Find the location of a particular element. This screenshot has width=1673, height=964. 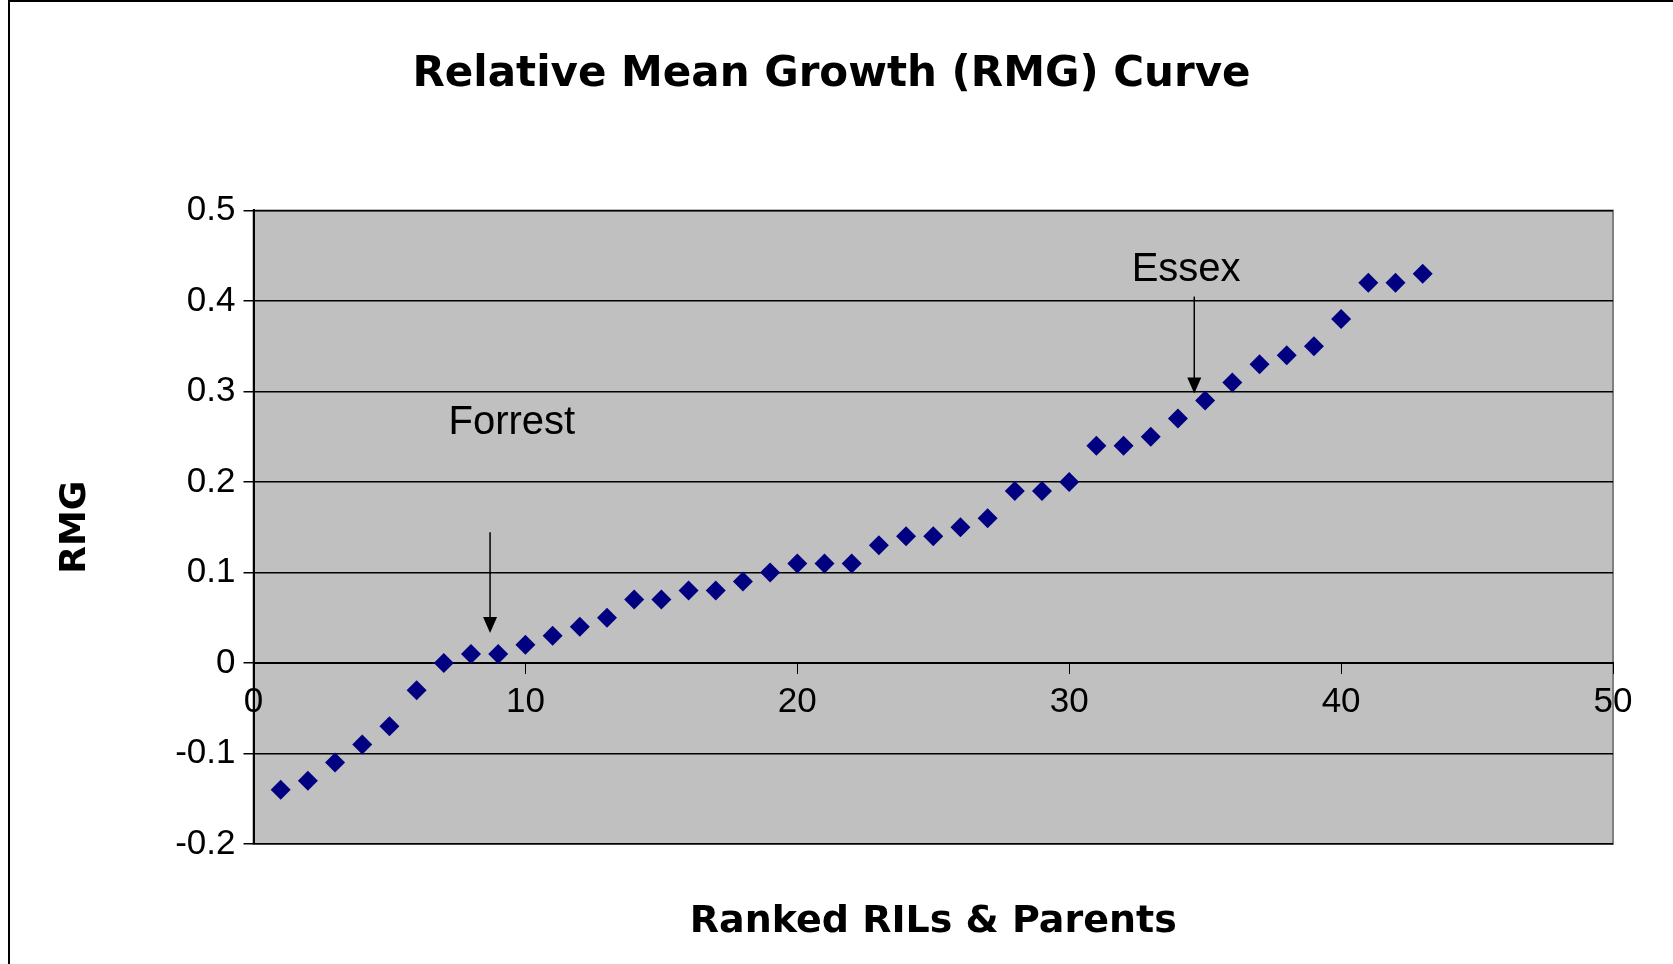

y-tick-label: 0.1 is located at coordinates (211, 570).